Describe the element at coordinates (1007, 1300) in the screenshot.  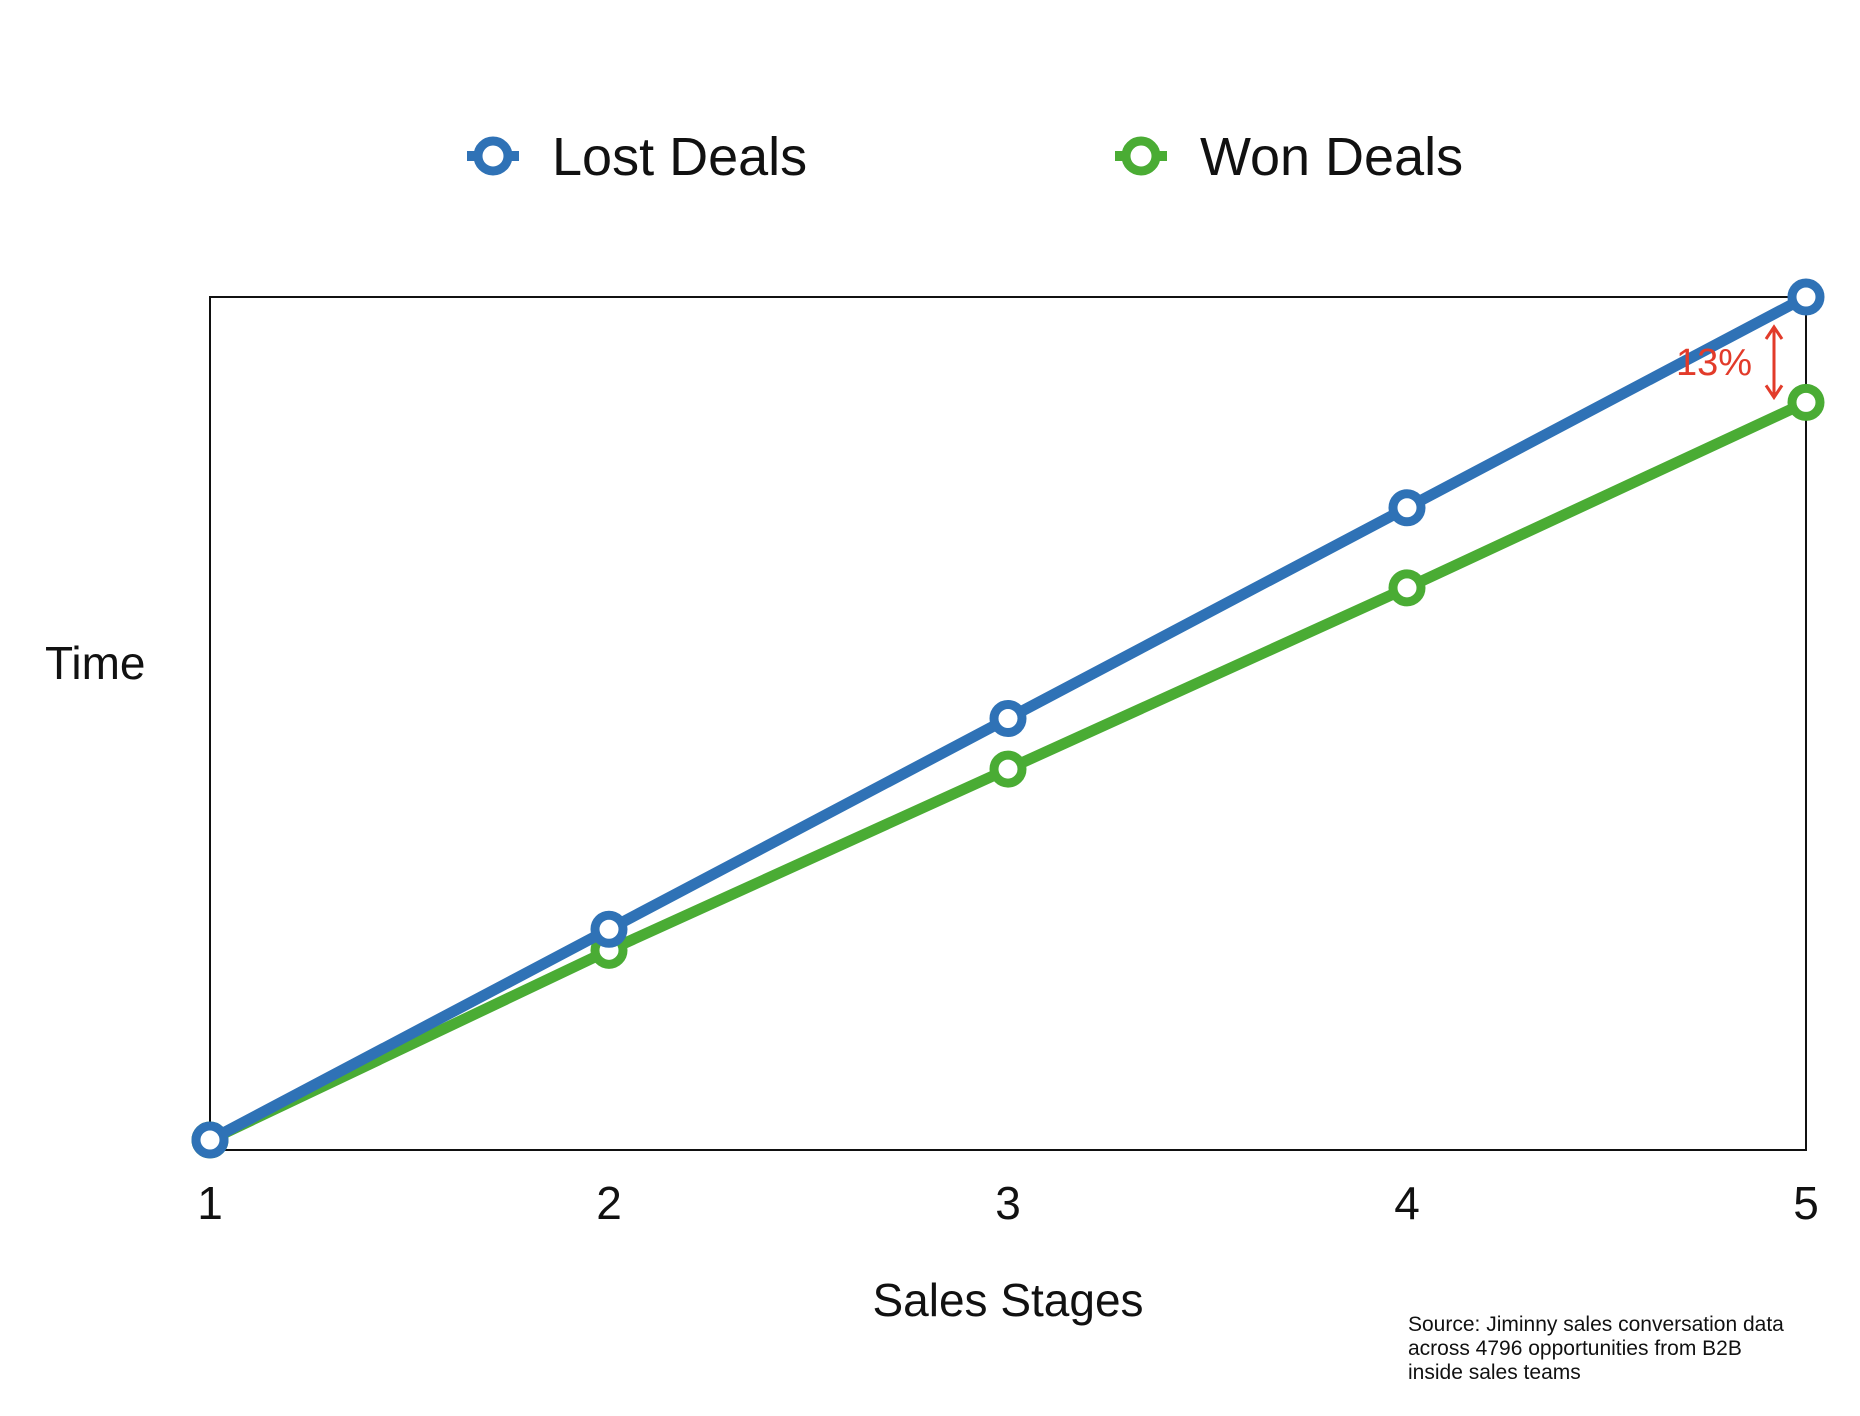
I see `x-axis-title: Sales Stages` at that location.